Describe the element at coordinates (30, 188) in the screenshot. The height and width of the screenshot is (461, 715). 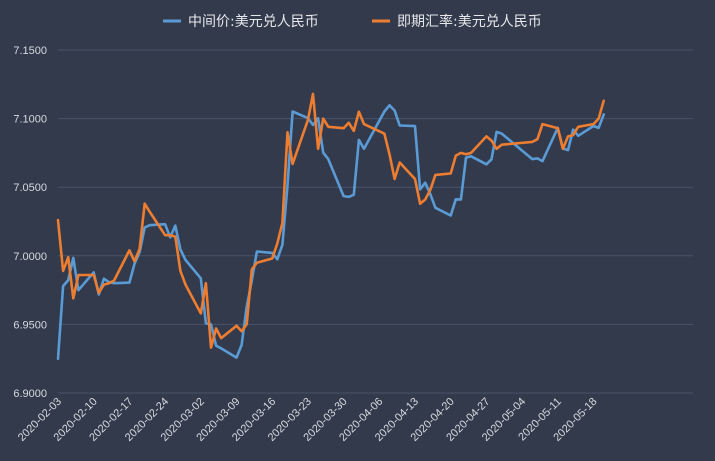
I see `y-tick-label: 7.0500` at that location.